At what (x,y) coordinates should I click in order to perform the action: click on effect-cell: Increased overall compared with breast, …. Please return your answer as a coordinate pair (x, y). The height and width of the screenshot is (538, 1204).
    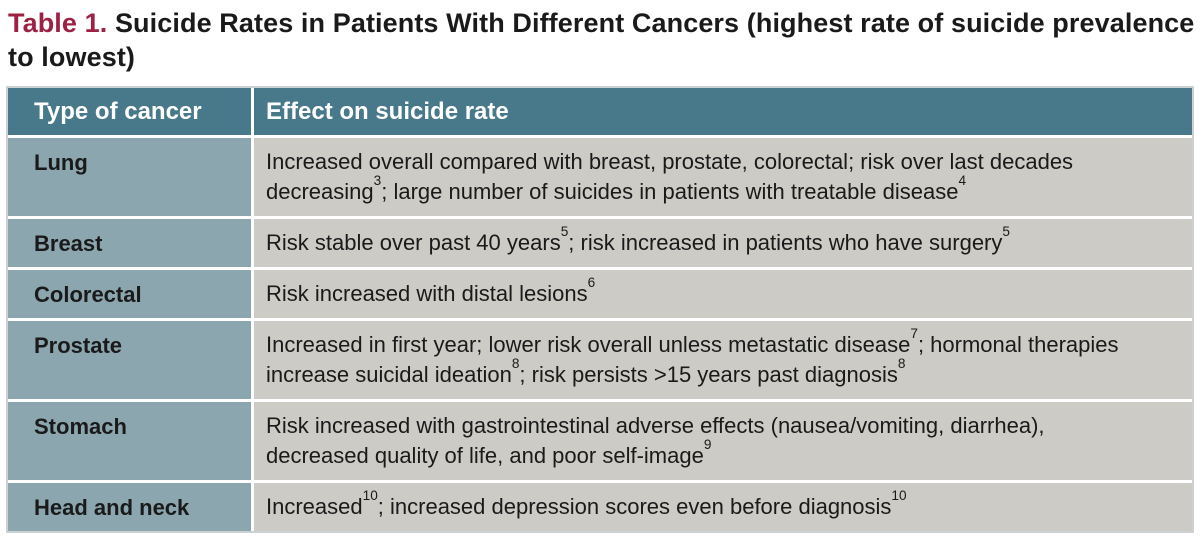
    Looking at the image, I should click on (723, 178).